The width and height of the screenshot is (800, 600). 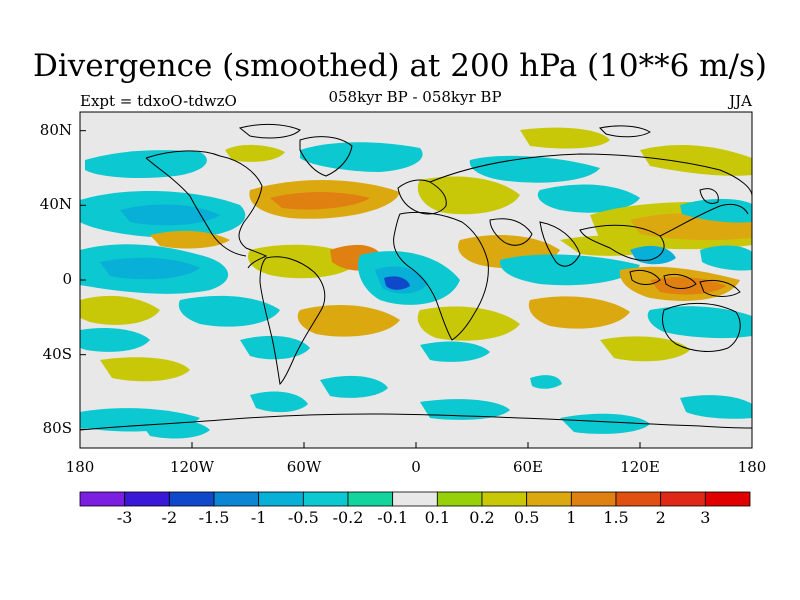 I want to click on lon-tick-label: 60W, so click(x=304, y=467).